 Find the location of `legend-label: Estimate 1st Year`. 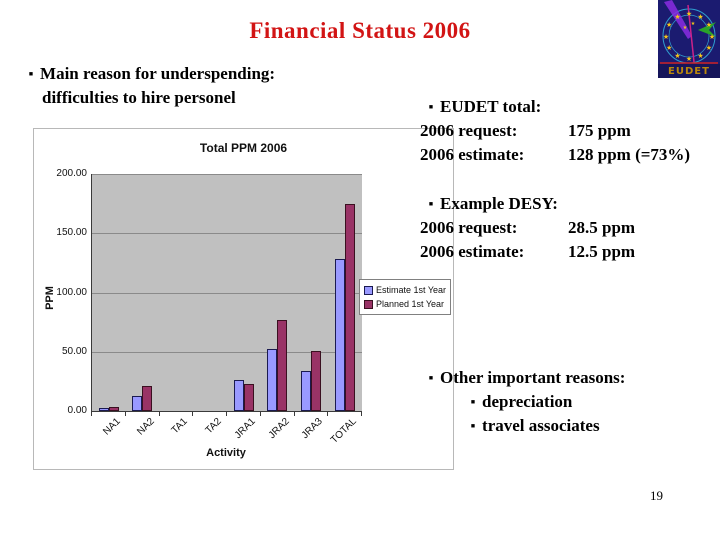

legend-label: Estimate 1st Year is located at coordinates (411, 290).